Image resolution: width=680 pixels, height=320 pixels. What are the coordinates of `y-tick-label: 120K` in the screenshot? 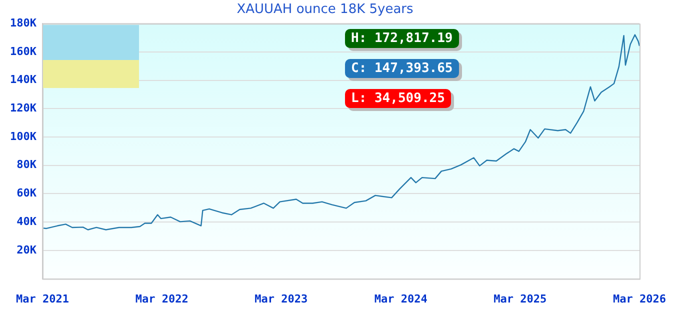 It's located at (23, 108).